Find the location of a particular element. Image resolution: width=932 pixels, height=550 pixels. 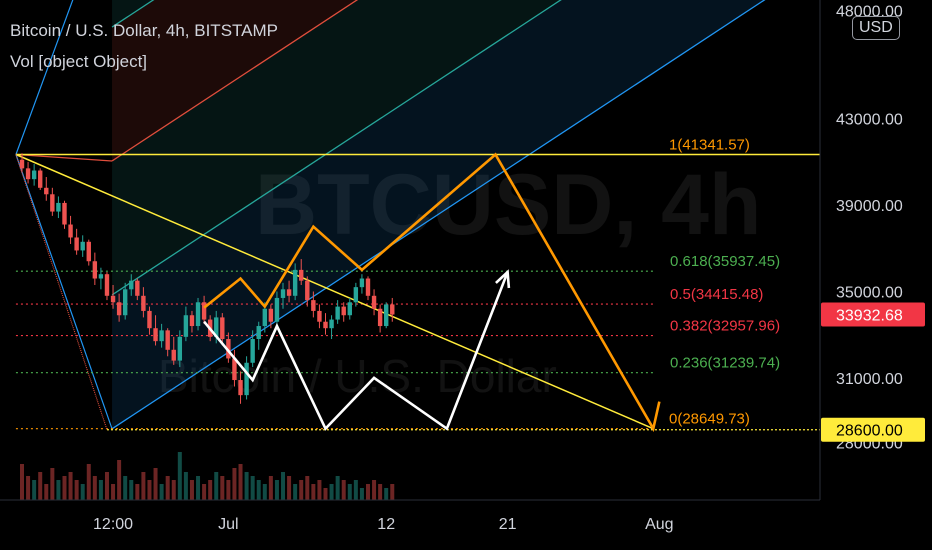

fib-level-label: 1(41341.57) is located at coordinates (709, 145).